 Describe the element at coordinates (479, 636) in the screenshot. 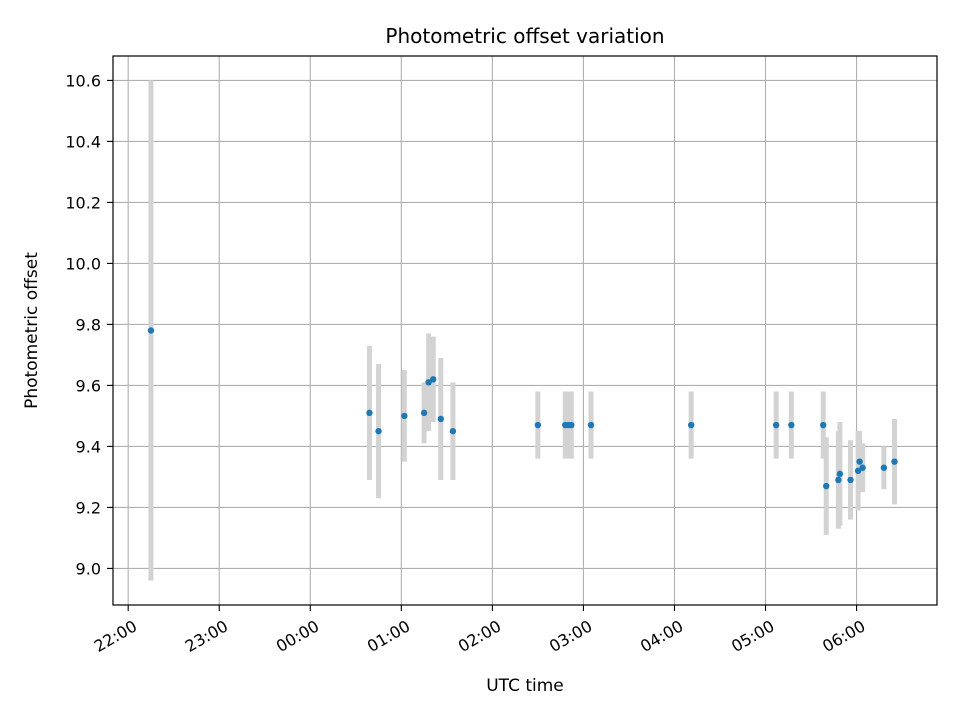

I see `x-tick-label: 02:00` at that location.